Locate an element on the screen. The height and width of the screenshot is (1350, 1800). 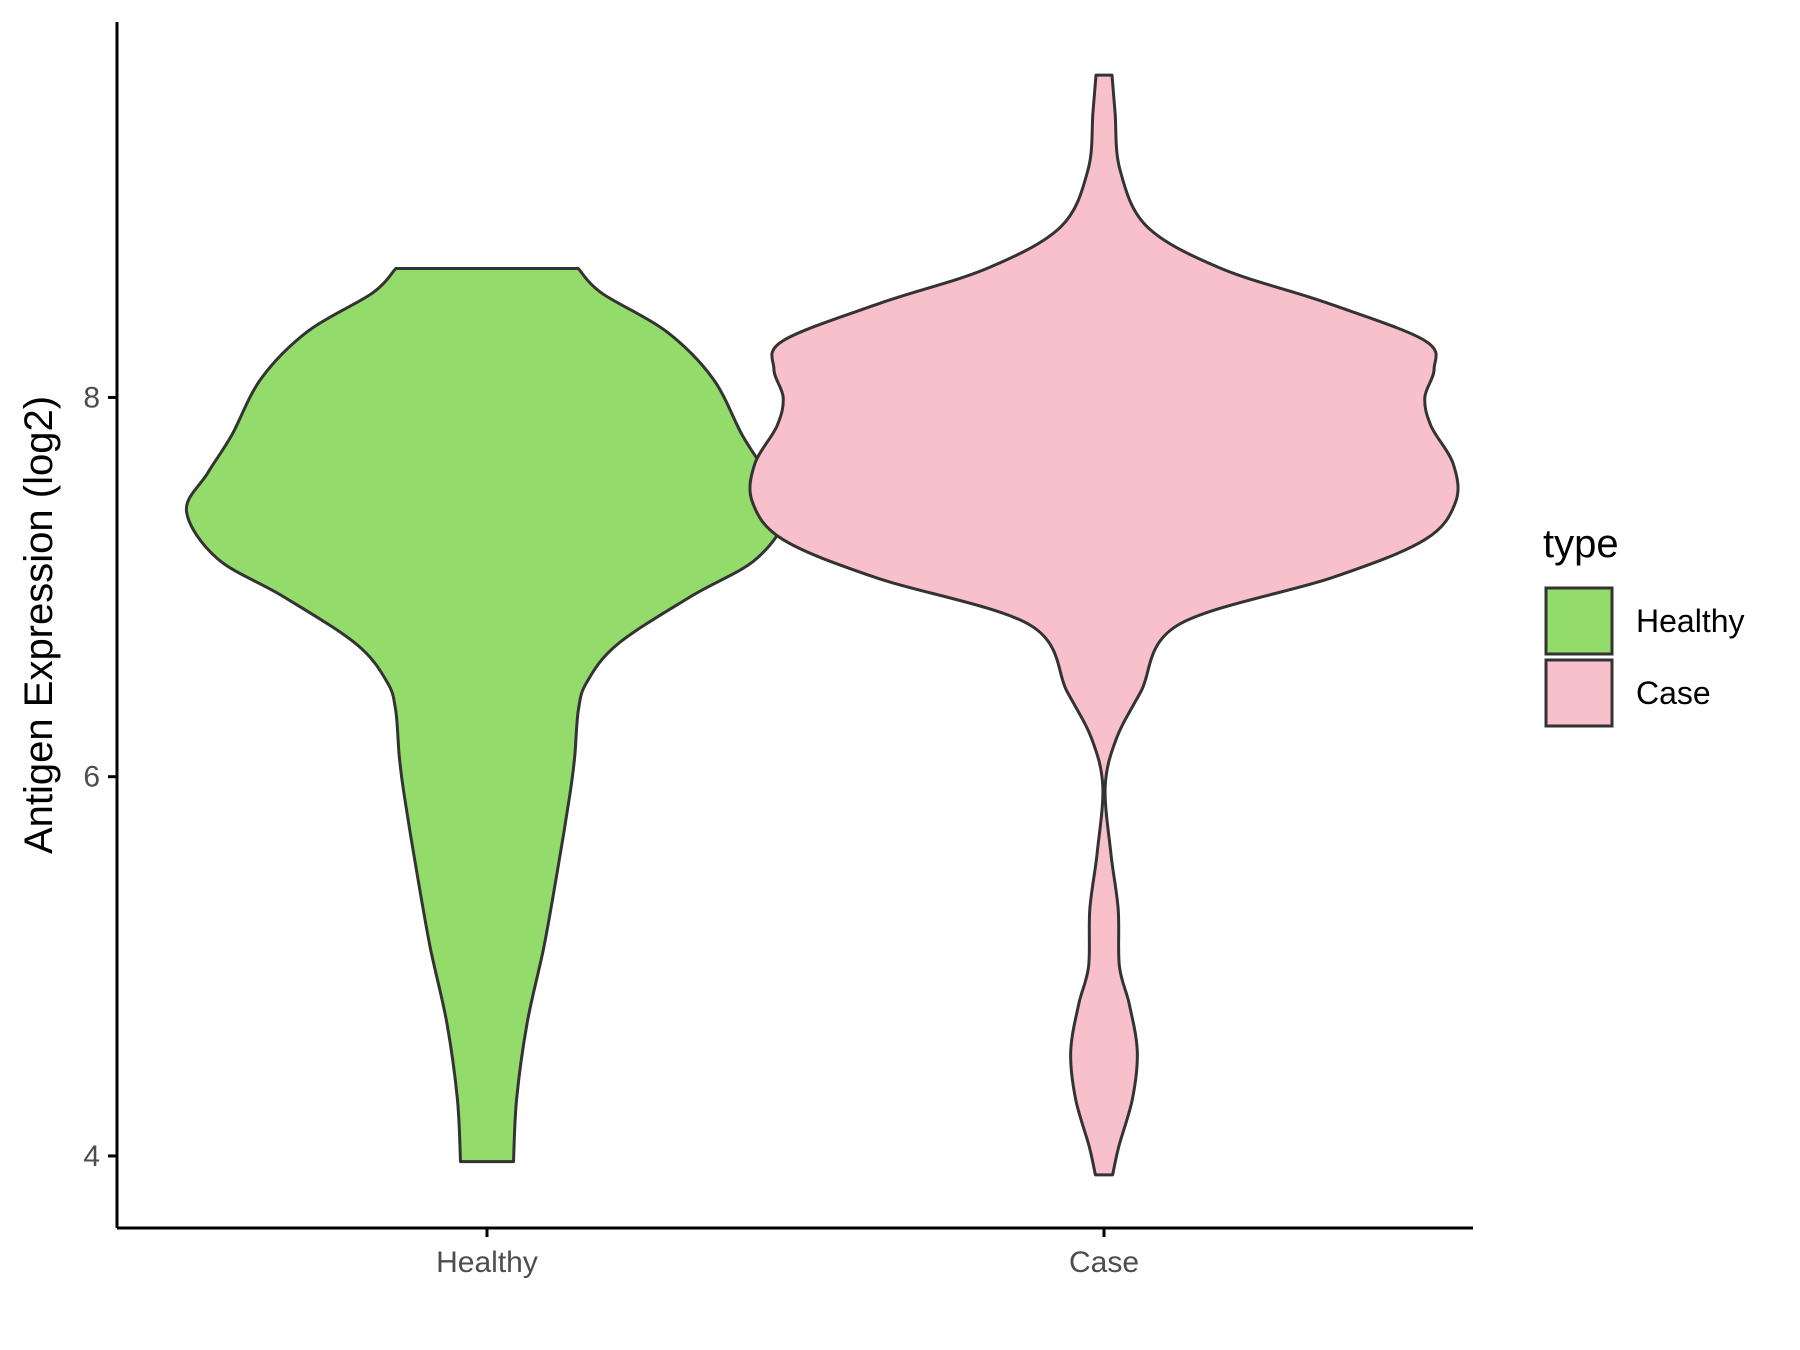
x-tick-label: Case is located at coordinates (1104, 1262).